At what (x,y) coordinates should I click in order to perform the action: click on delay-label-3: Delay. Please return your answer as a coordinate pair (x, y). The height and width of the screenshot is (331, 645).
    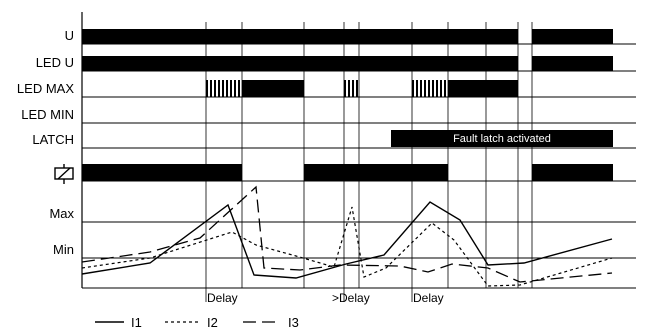
    Looking at the image, I should click on (428, 298).